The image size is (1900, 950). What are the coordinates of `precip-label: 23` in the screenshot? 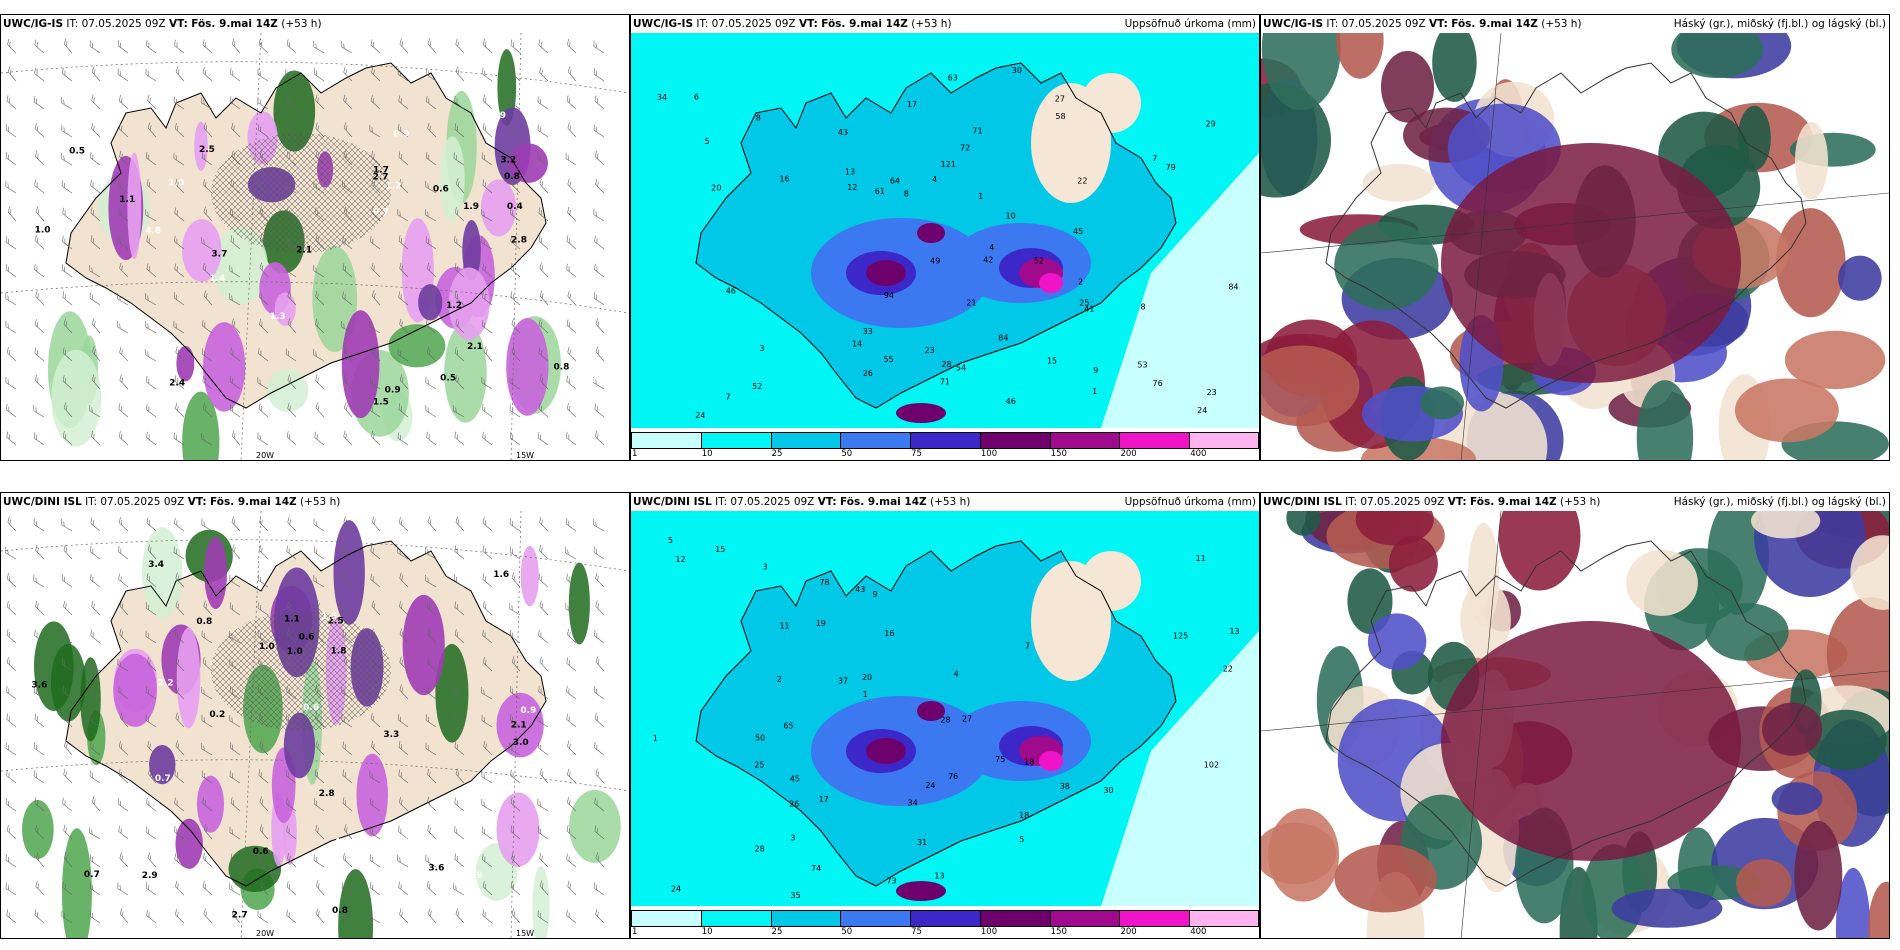 It's located at (1212, 392).